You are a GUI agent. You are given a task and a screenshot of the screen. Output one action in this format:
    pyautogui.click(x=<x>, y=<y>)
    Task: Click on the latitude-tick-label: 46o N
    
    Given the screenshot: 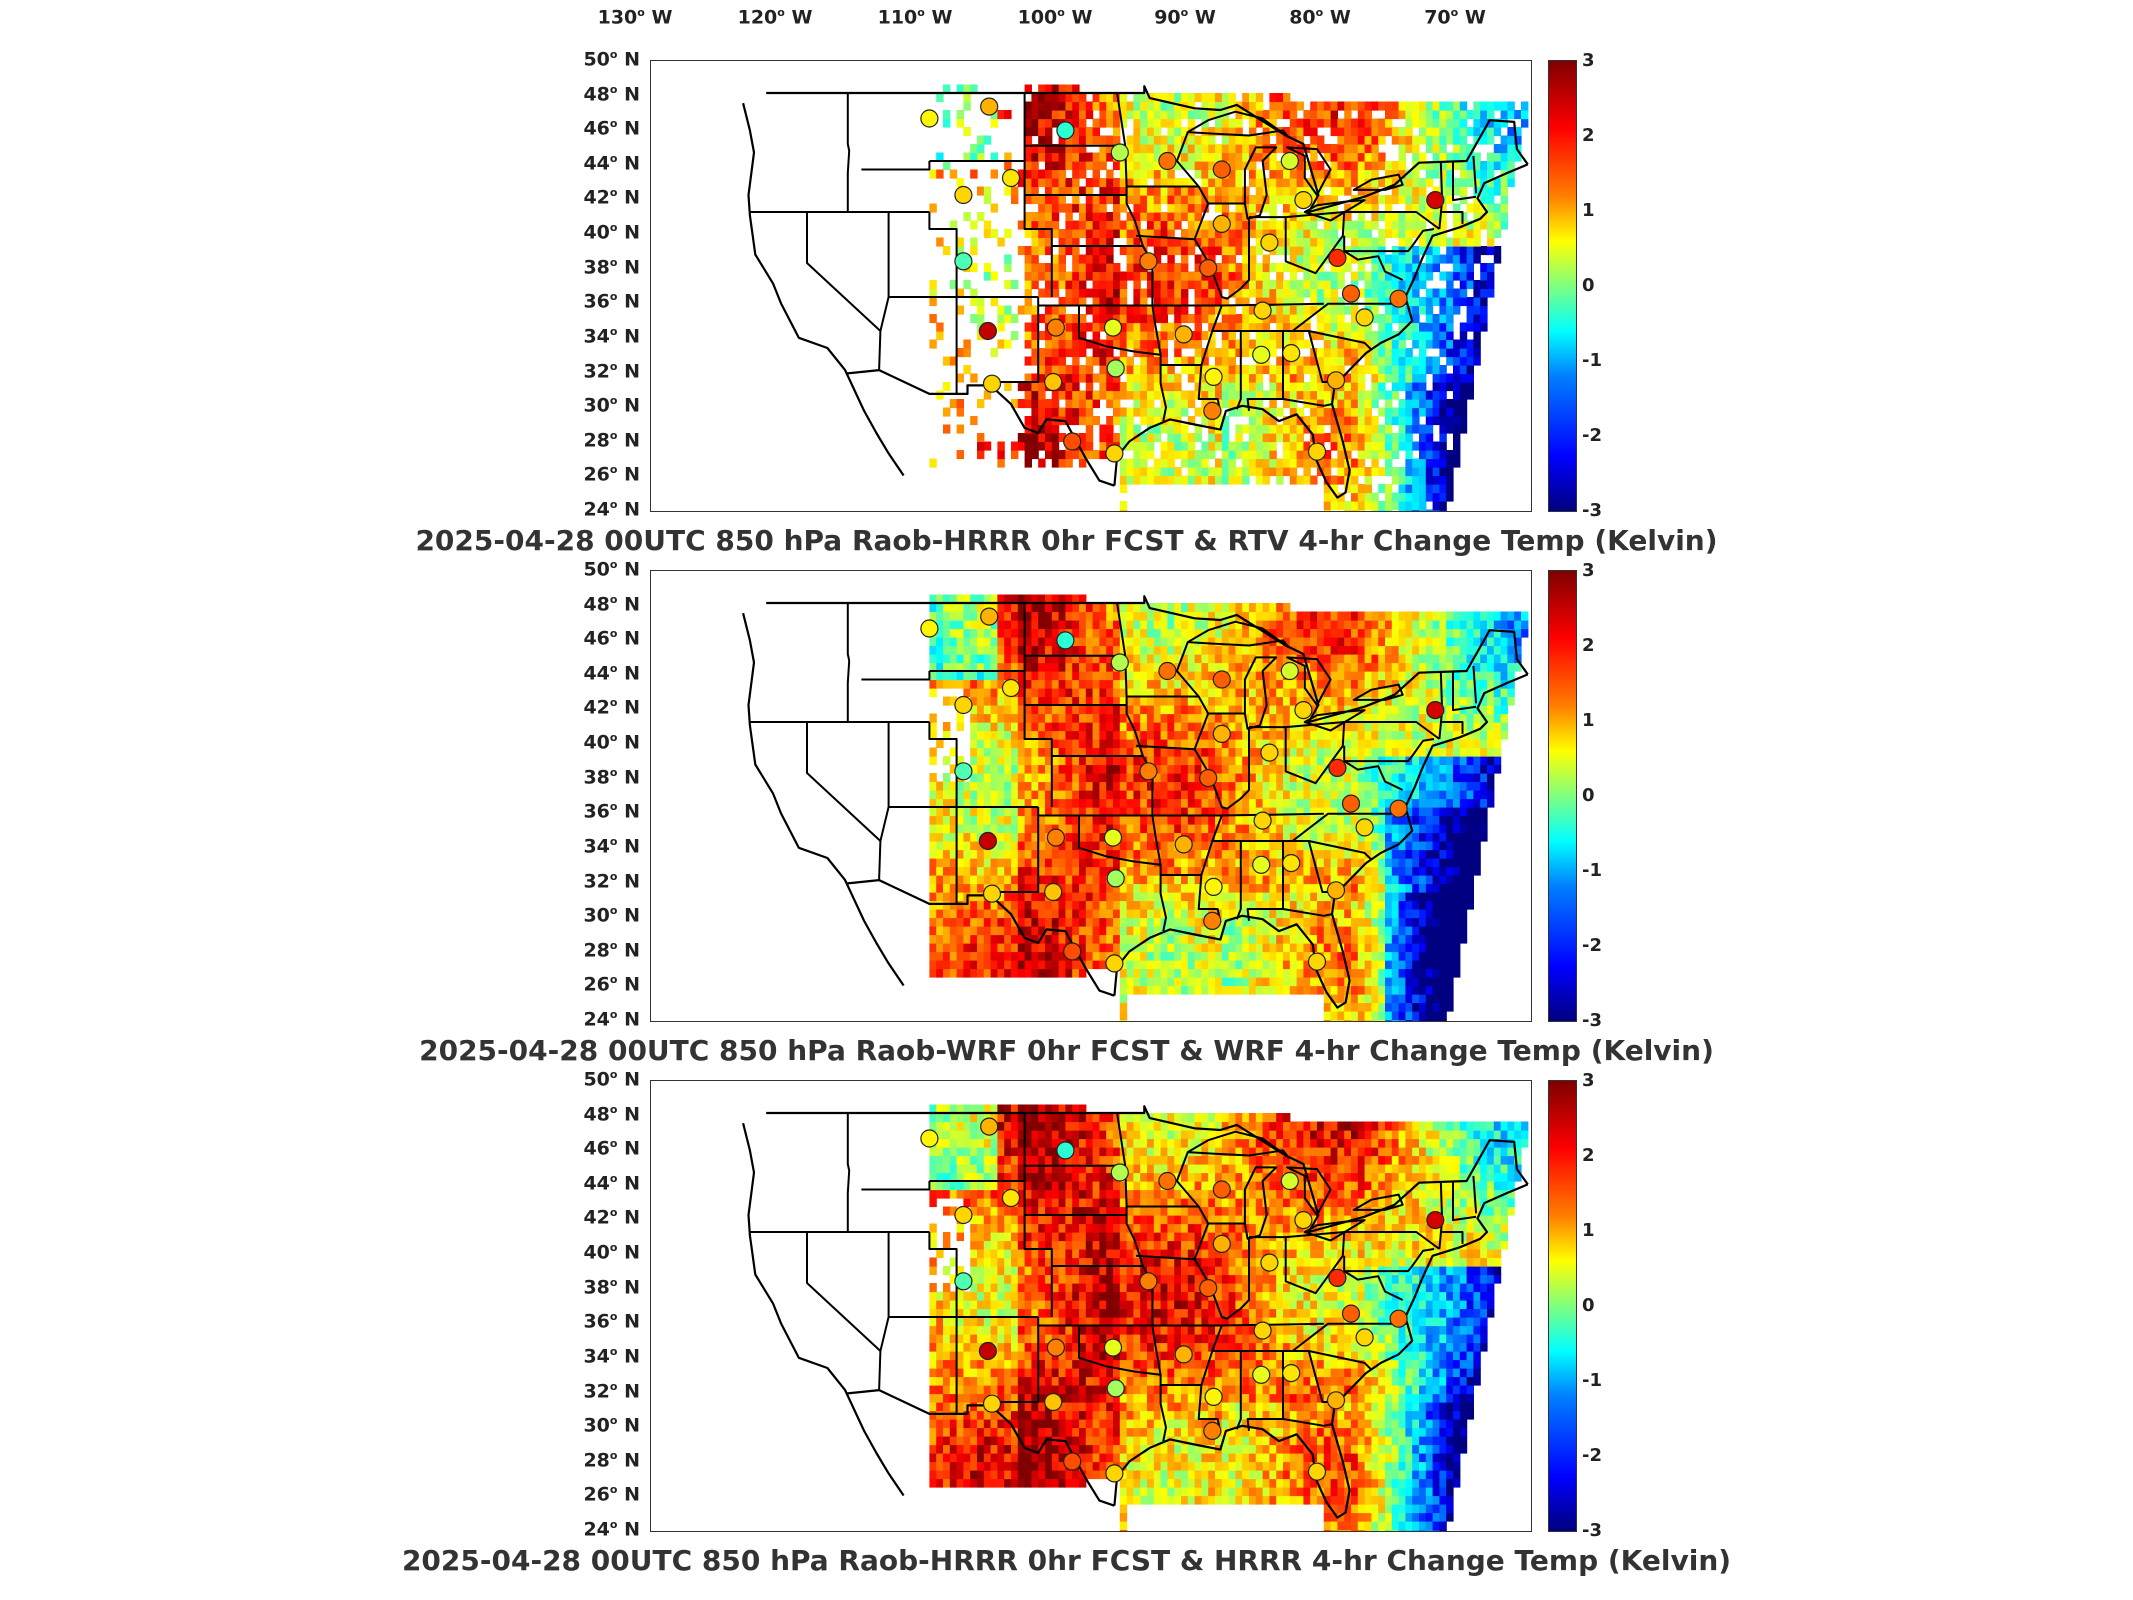 What is the action you would take?
    pyautogui.click(x=605, y=128)
    